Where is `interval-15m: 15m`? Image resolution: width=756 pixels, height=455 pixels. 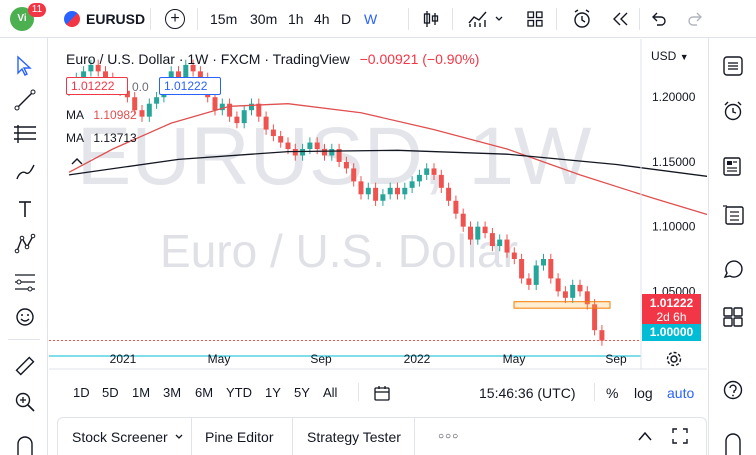 interval-15m: 15m is located at coordinates (224, 19).